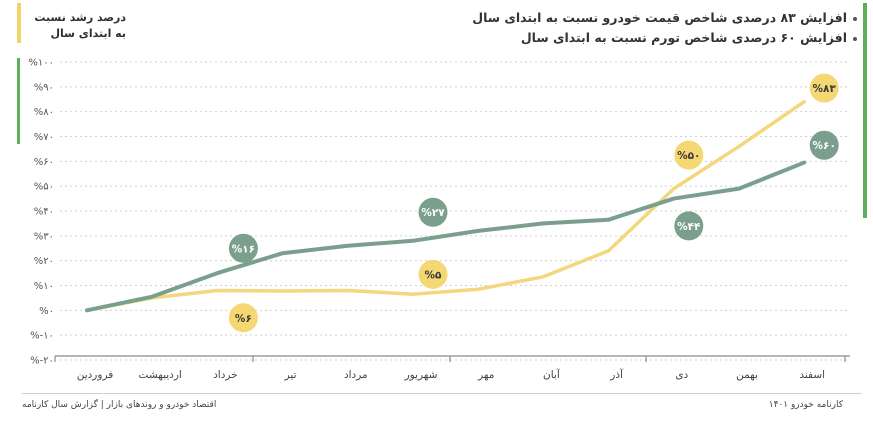 This screenshot has width=873, height=428. Describe the element at coordinates (356, 375) in the screenshot. I see `x-tick-label: مرداد` at that location.